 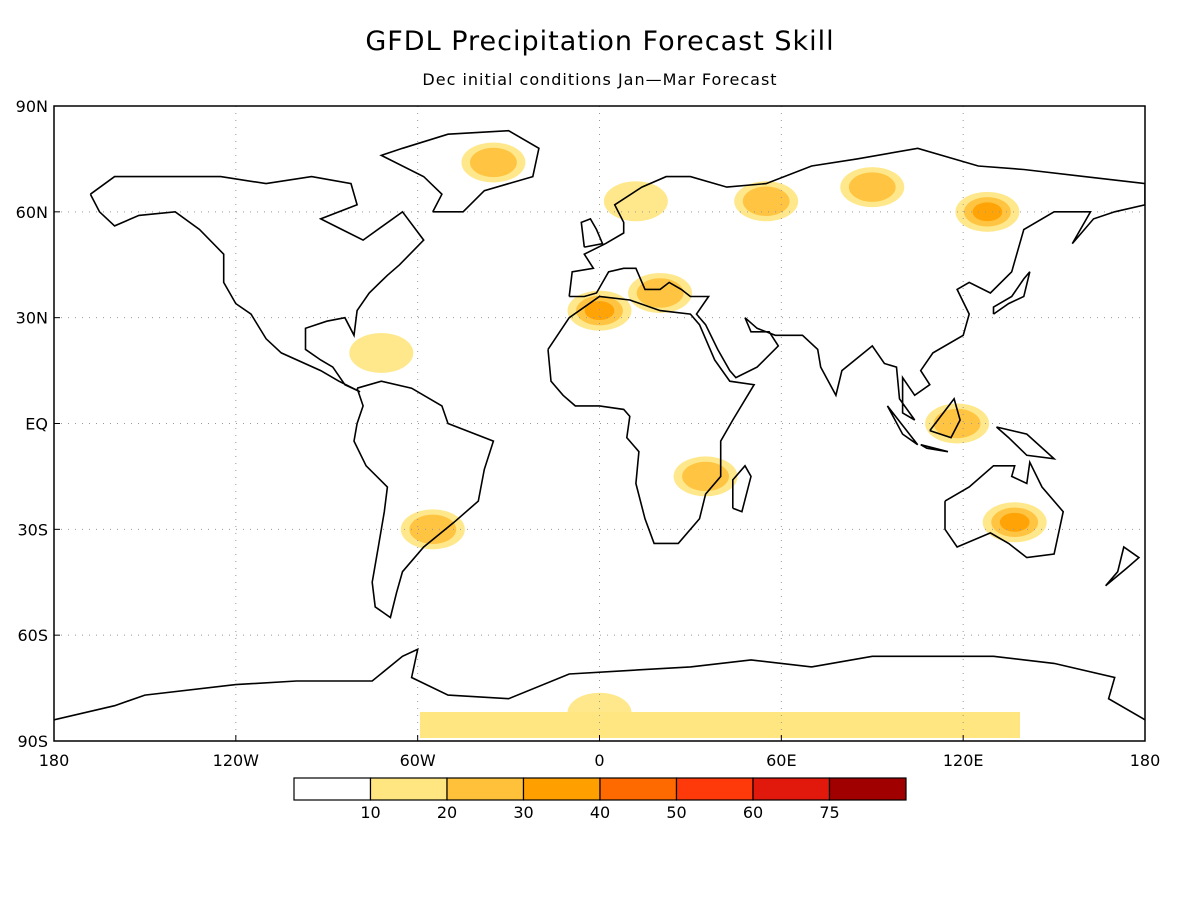 What do you see at coordinates (32, 741) in the screenshot?
I see `lat-tick-label: 90S` at bounding box center [32, 741].